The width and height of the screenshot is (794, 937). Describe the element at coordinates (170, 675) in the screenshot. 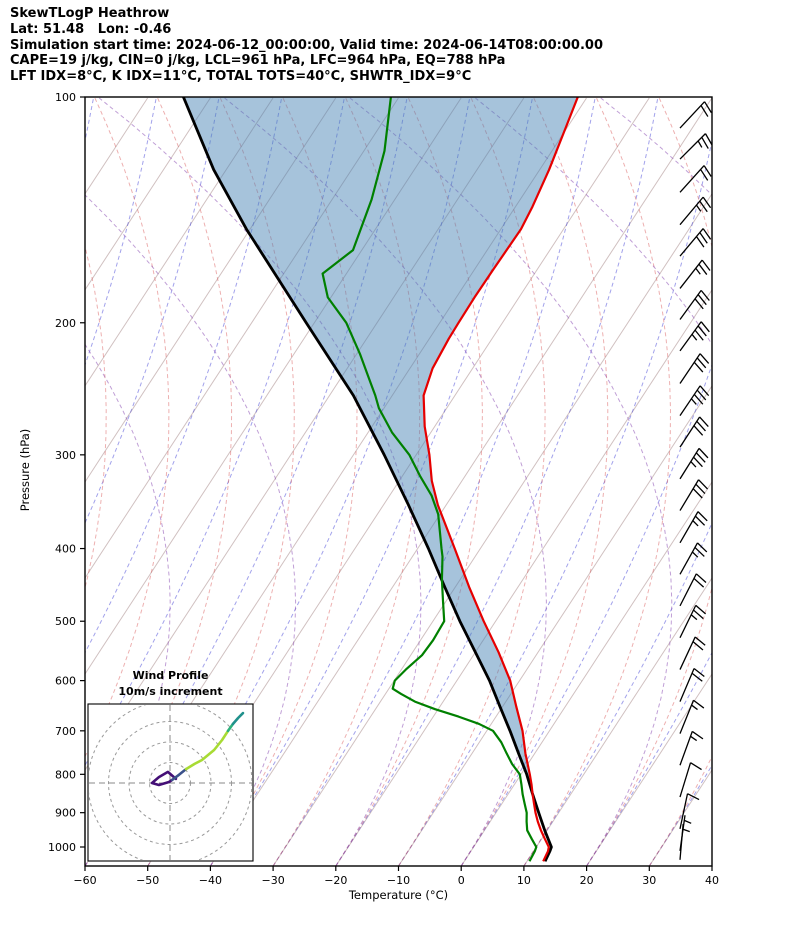

I see `hodograph-title: Wind Profile` at that location.